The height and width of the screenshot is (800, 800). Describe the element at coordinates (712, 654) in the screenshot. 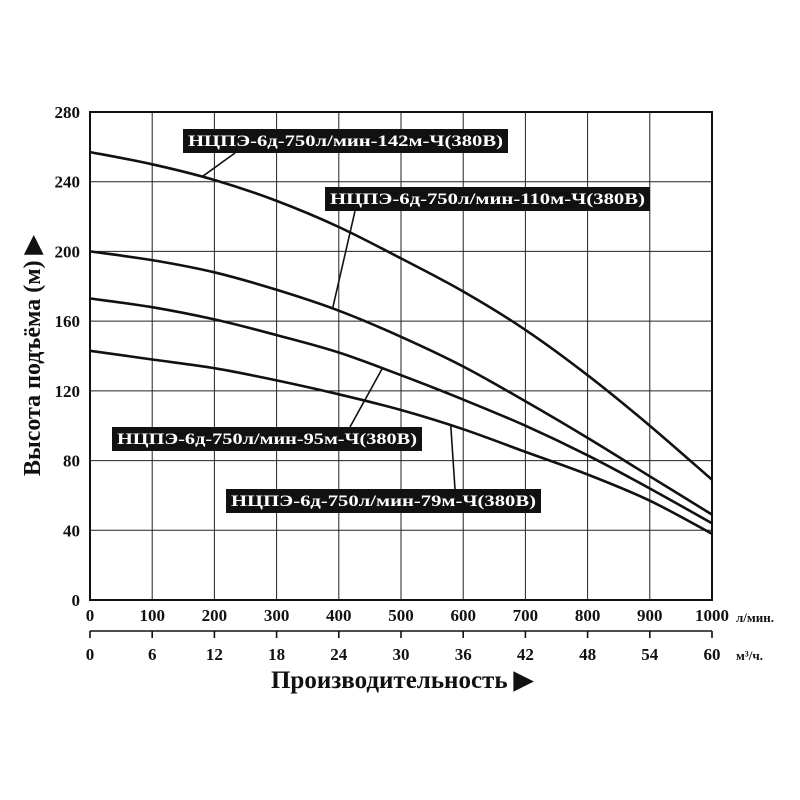

I see `x-tick-label-secondary: 60` at that location.